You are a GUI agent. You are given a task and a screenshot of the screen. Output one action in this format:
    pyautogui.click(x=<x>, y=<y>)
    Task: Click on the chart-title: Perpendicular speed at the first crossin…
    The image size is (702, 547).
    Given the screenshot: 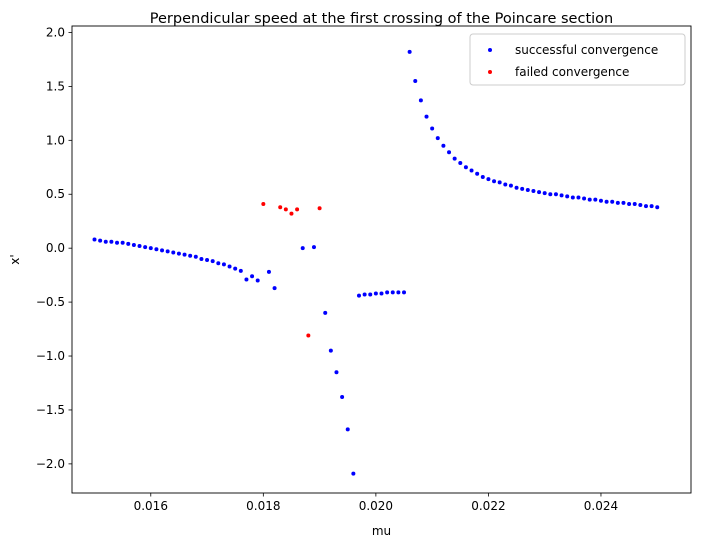 What is the action you would take?
    pyautogui.click(x=381, y=19)
    